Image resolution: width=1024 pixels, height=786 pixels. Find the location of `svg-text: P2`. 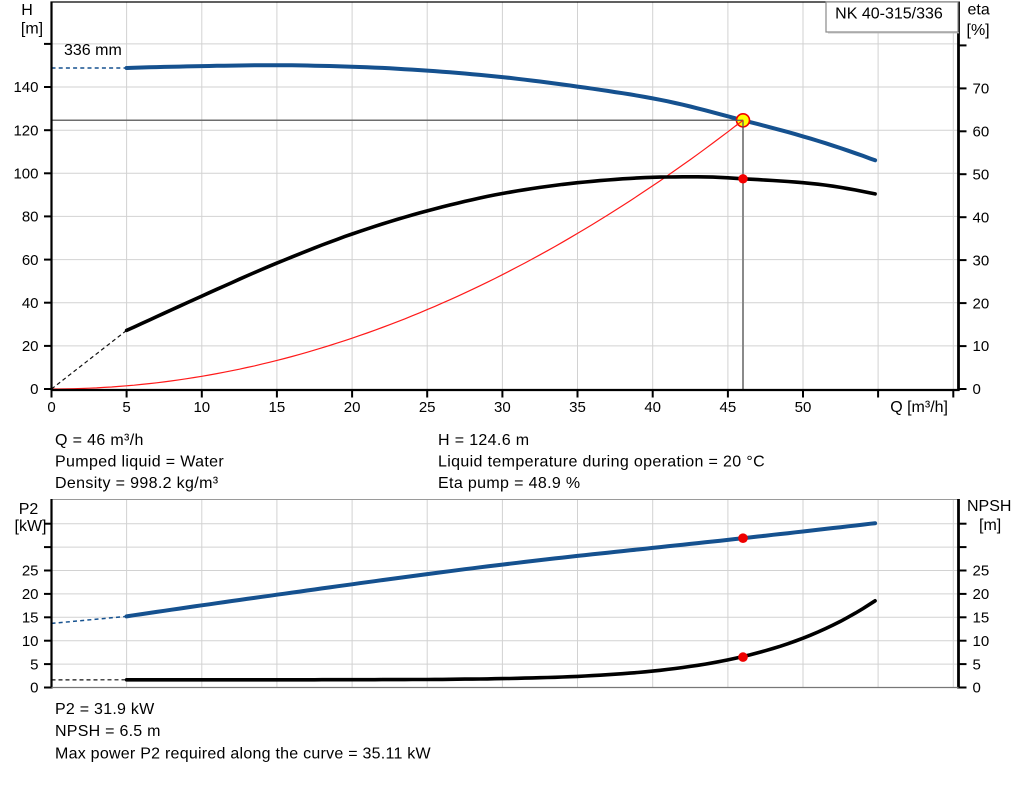

svg-text: P2 is located at coordinates (29, 509).